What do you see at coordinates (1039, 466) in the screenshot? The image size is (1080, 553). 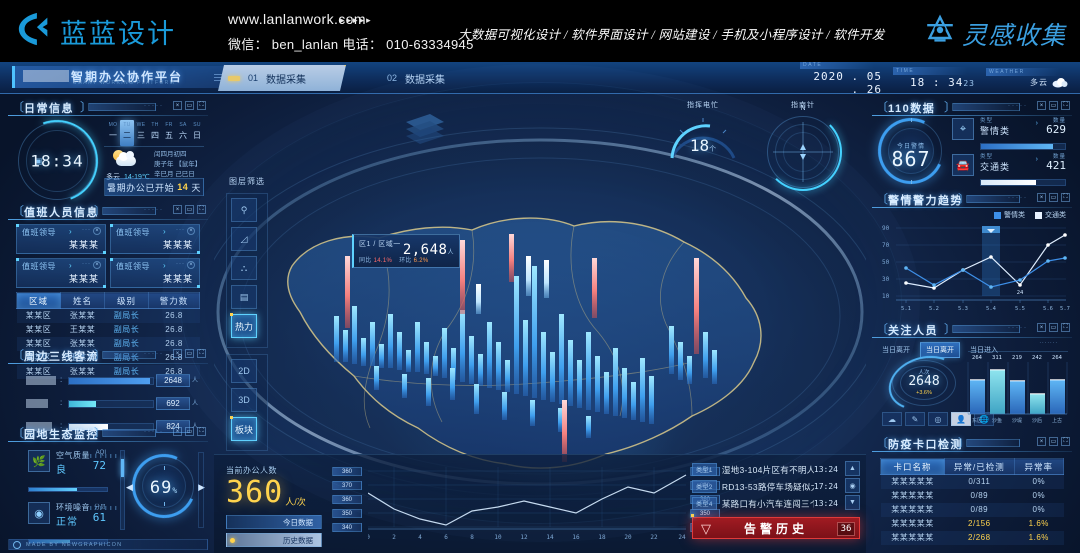 I see `checkpoint-col-rate: 异常率` at bounding box center [1039, 466].